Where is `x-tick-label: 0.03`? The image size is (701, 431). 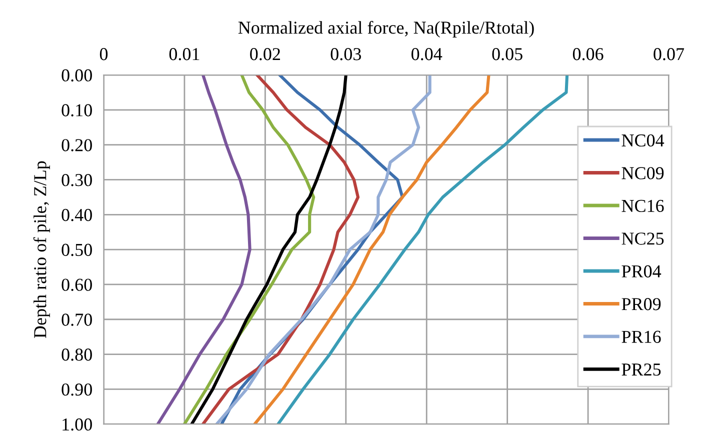
x-tick-label: 0.03 is located at coordinates (345, 54).